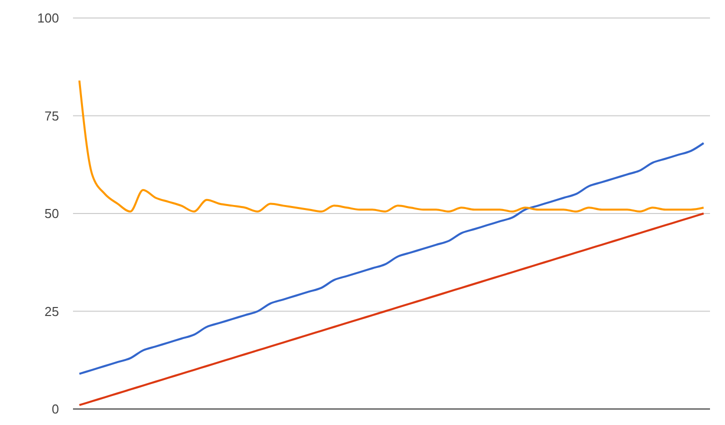 This screenshot has width=725, height=425. Describe the element at coordinates (51, 311) in the screenshot. I see `y-tick-label: 25` at that location.